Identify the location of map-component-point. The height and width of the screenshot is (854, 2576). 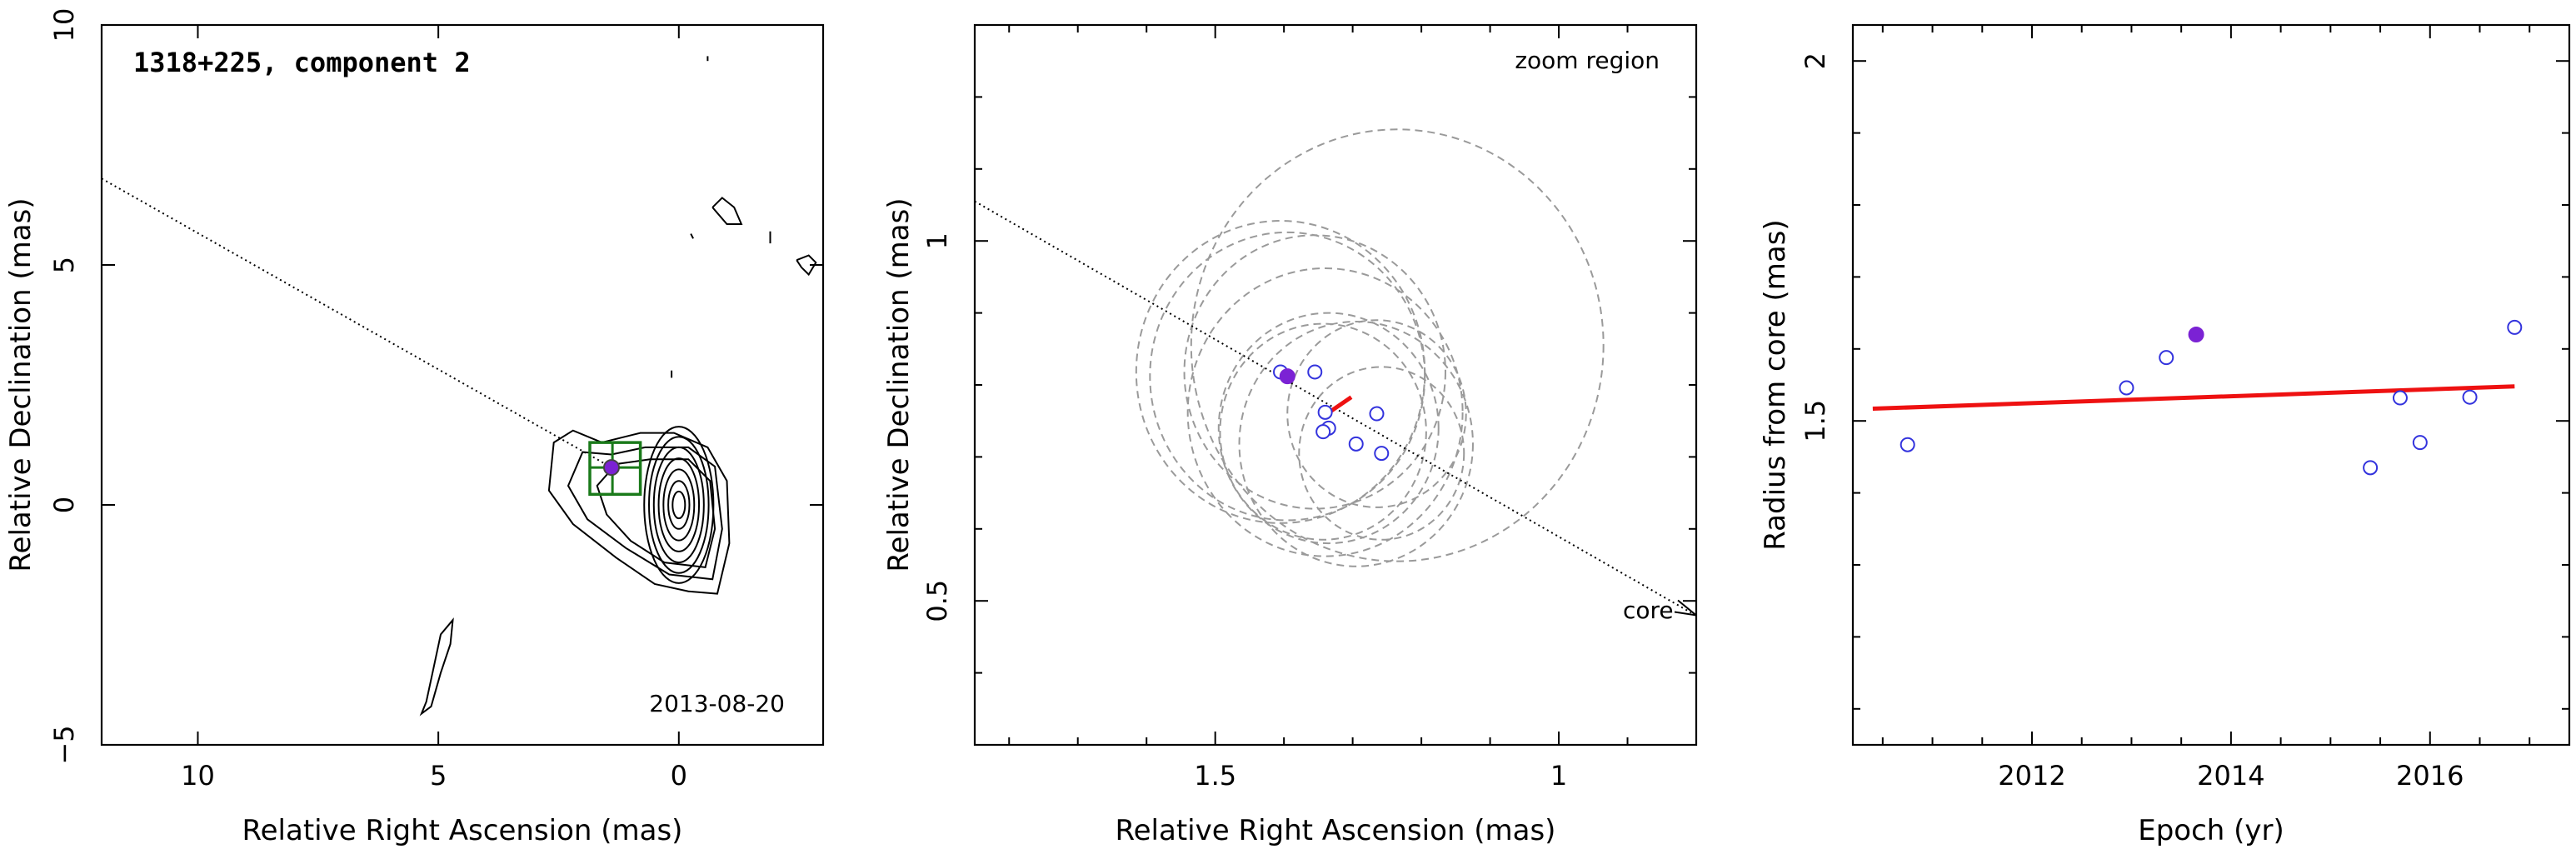
(611, 468).